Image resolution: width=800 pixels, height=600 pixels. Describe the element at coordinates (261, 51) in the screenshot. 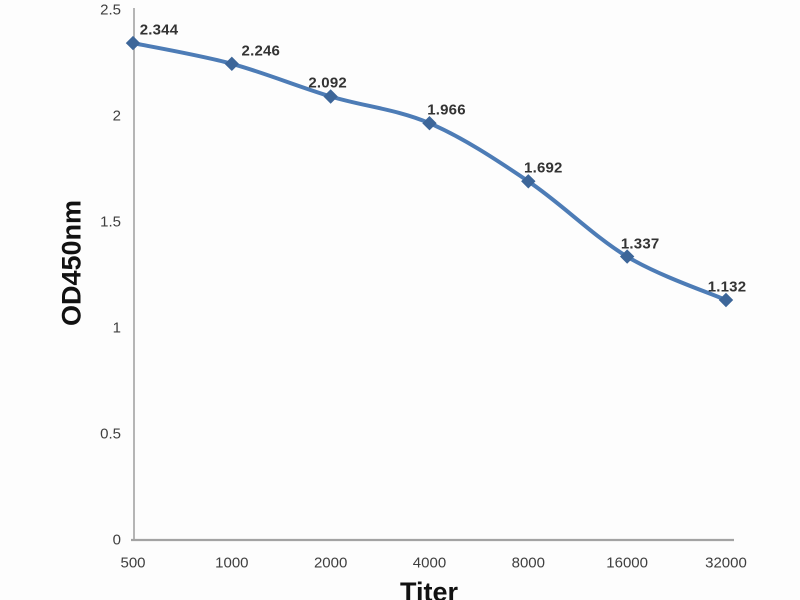

I see `data-label: 2.246` at that location.